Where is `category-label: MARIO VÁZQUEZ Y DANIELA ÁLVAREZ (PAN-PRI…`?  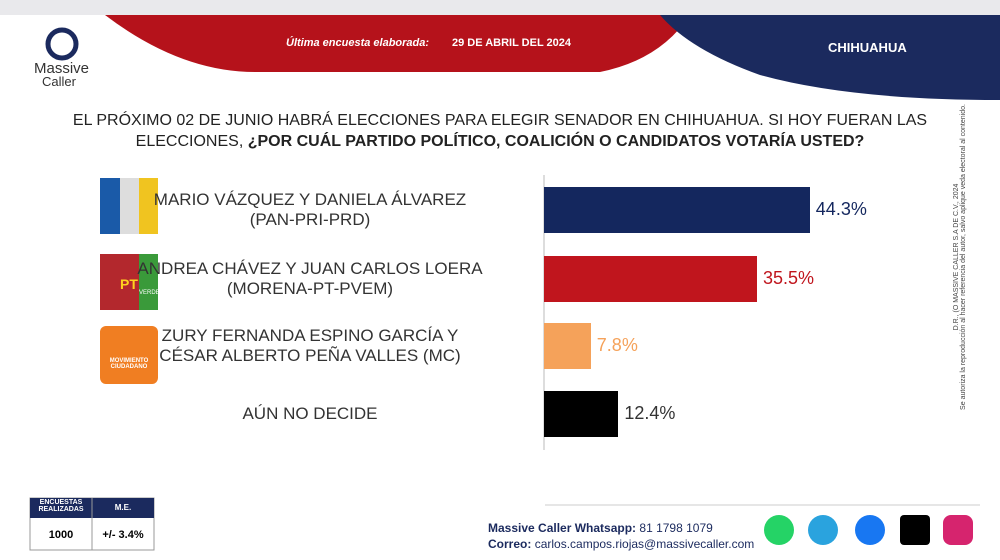 category-label: MARIO VÁZQUEZ Y DANIELA ÁLVAREZ (PAN-PRI… is located at coordinates (310, 209).